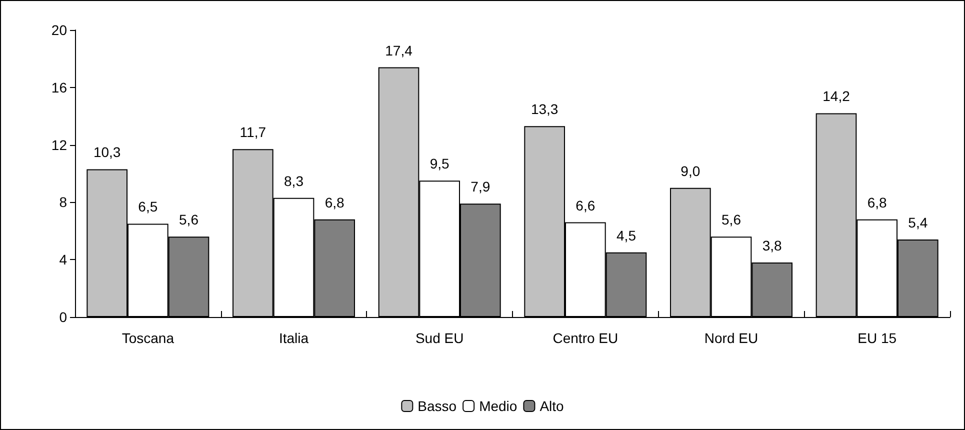 Image resolution: width=965 pixels, height=430 pixels. Describe the element at coordinates (59, 87) in the screenshot. I see `y-tick-label: 16` at that location.